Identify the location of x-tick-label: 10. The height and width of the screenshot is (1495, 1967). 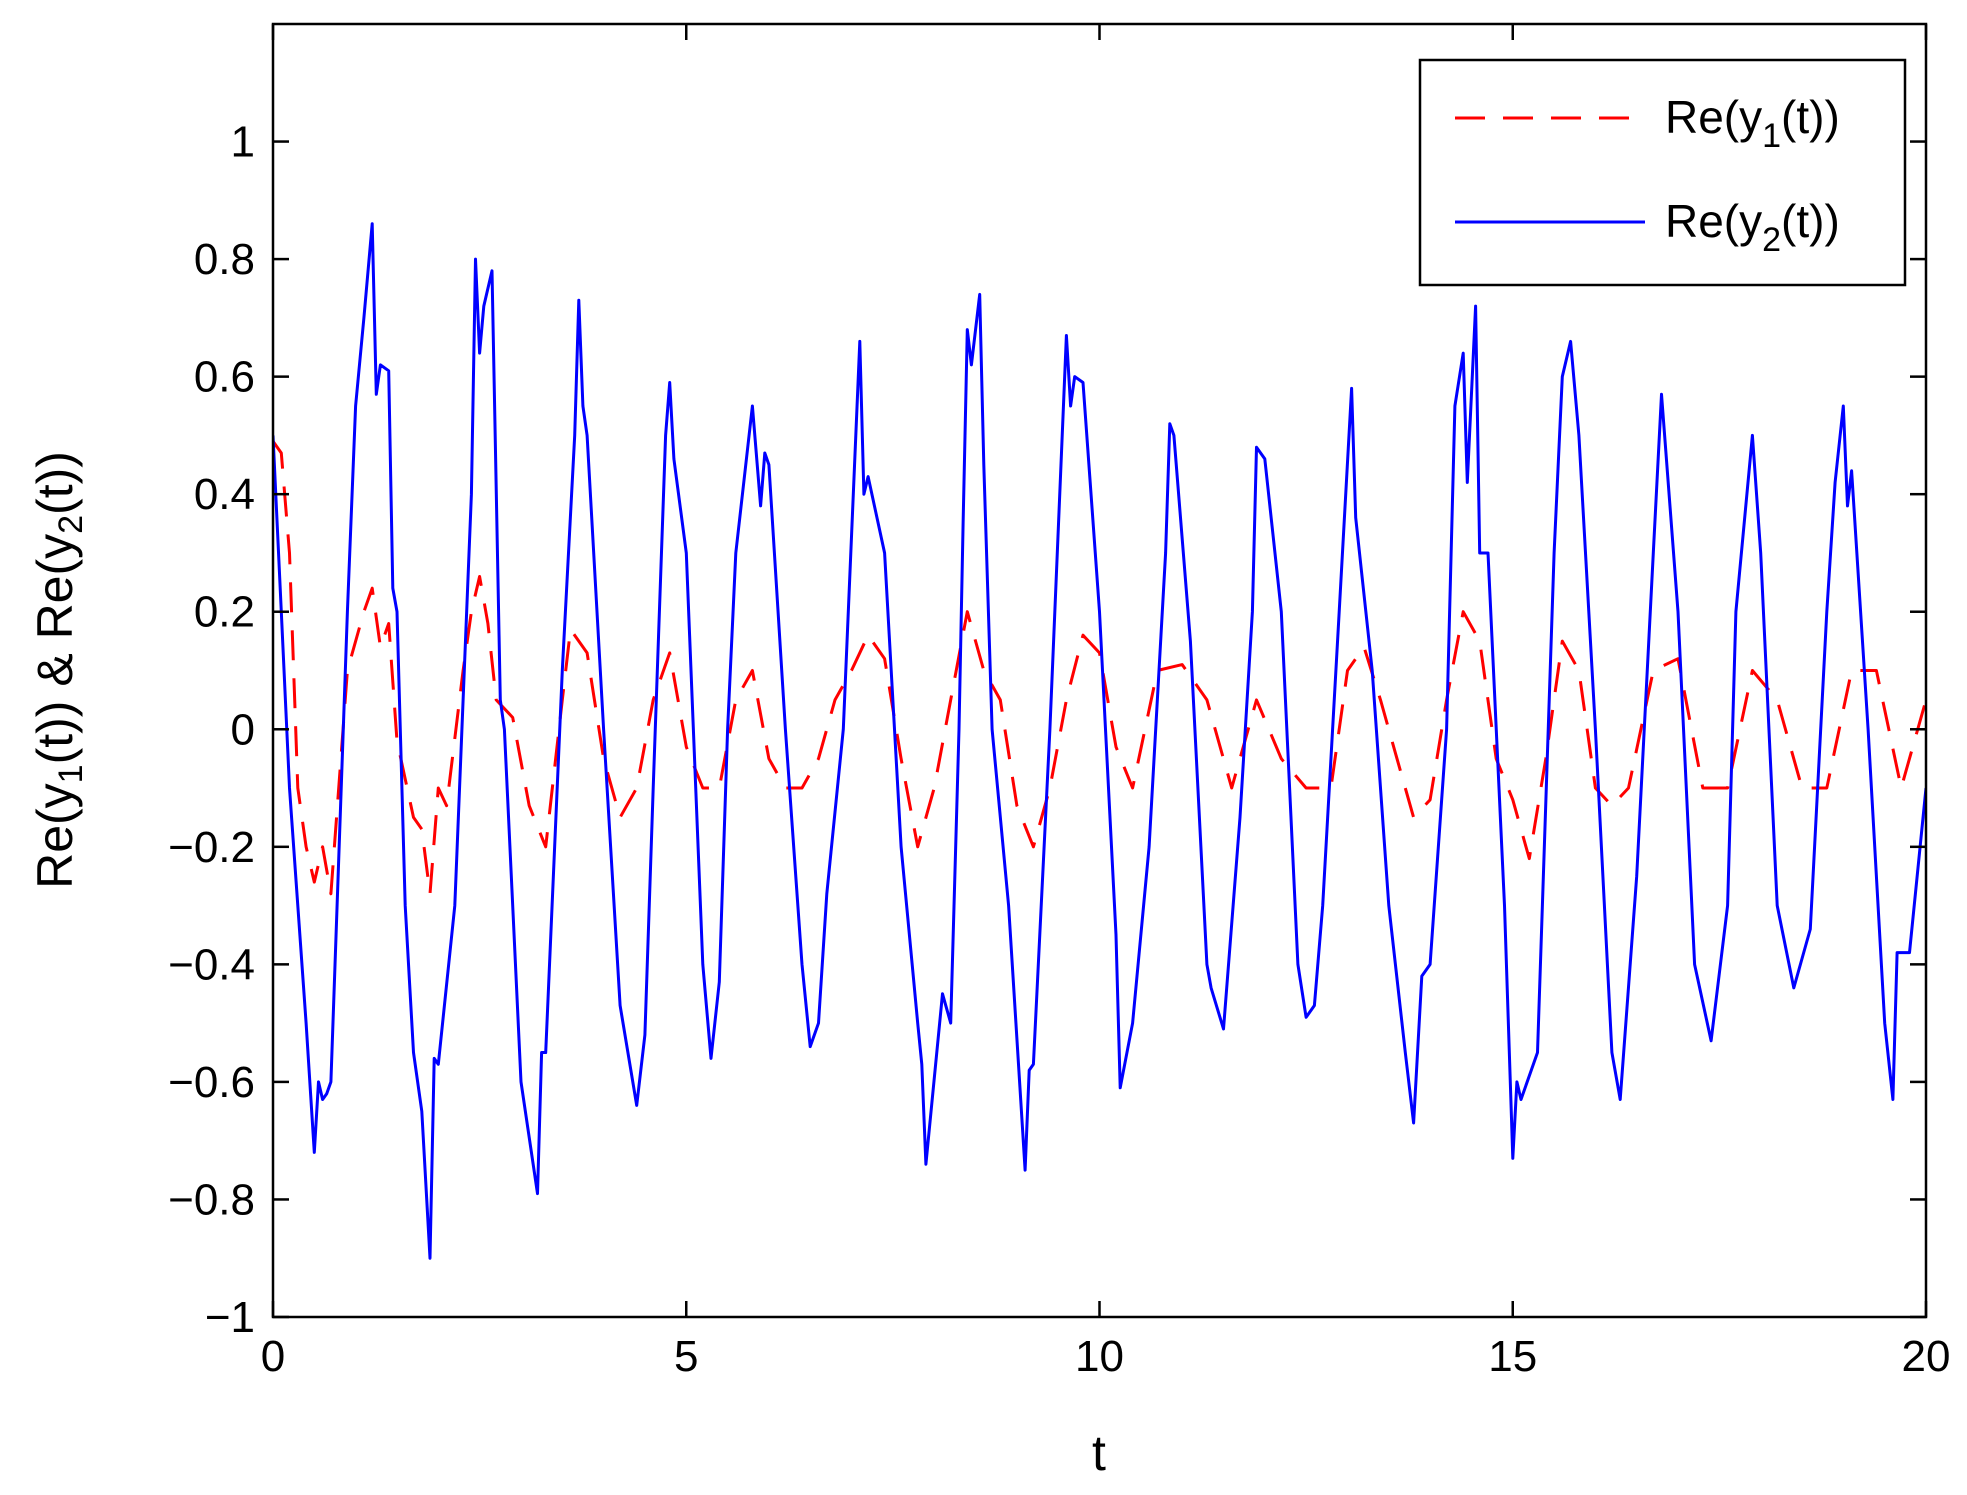
(1099, 1356).